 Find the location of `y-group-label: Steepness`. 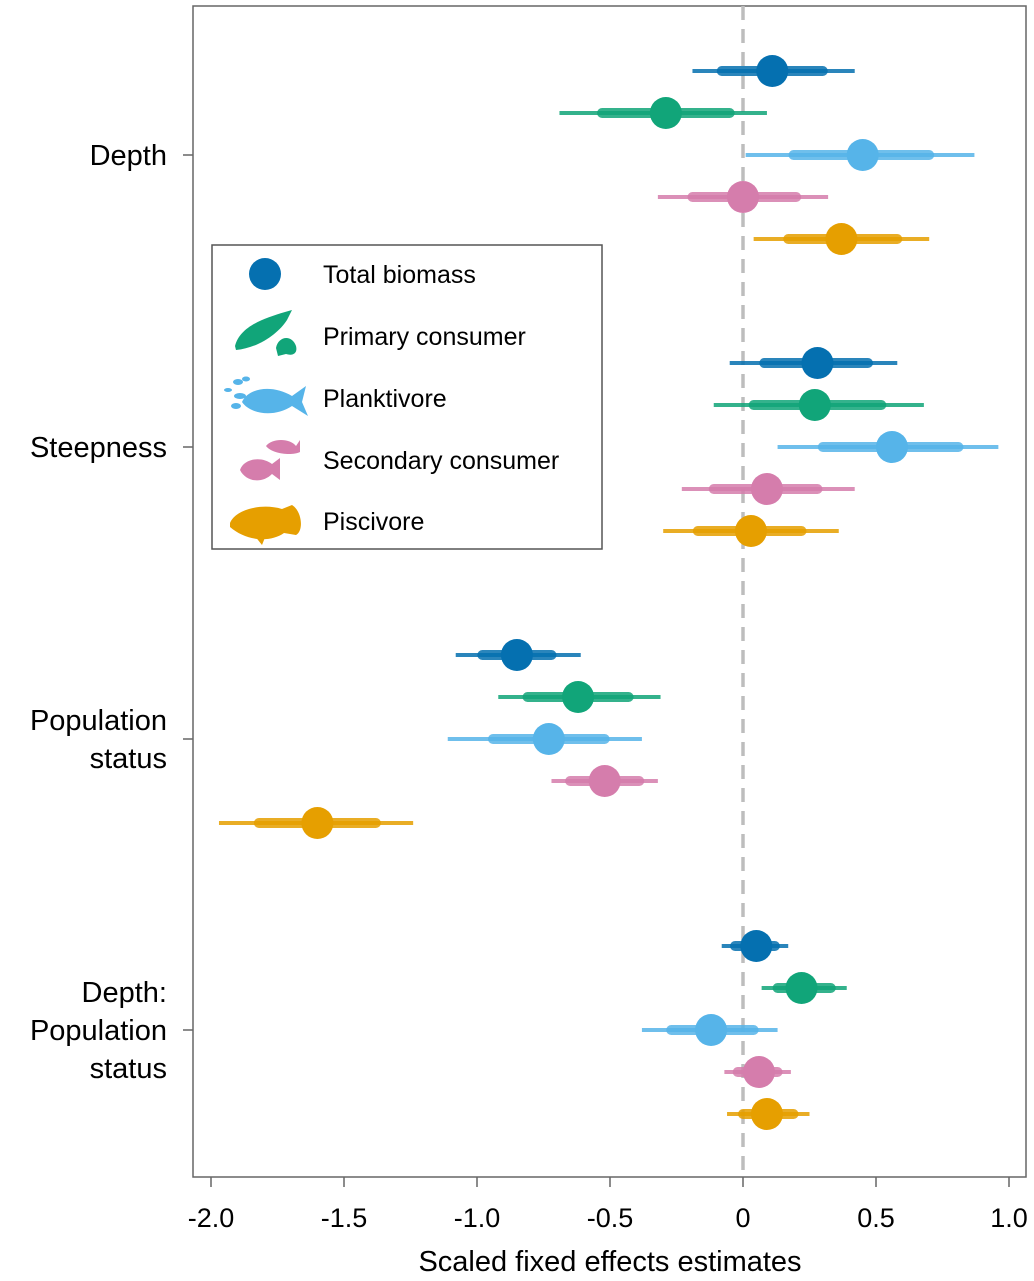

y-group-label: Steepness is located at coordinates (98, 448).